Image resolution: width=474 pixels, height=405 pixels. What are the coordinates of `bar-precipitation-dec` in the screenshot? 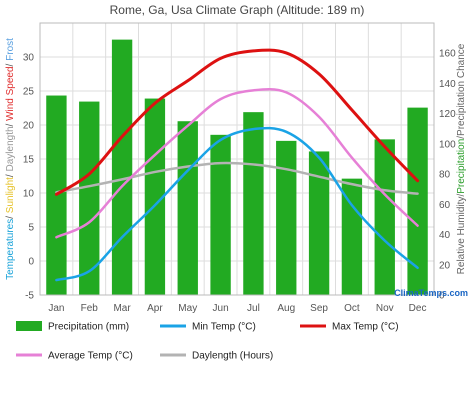 It's located at (417, 201).